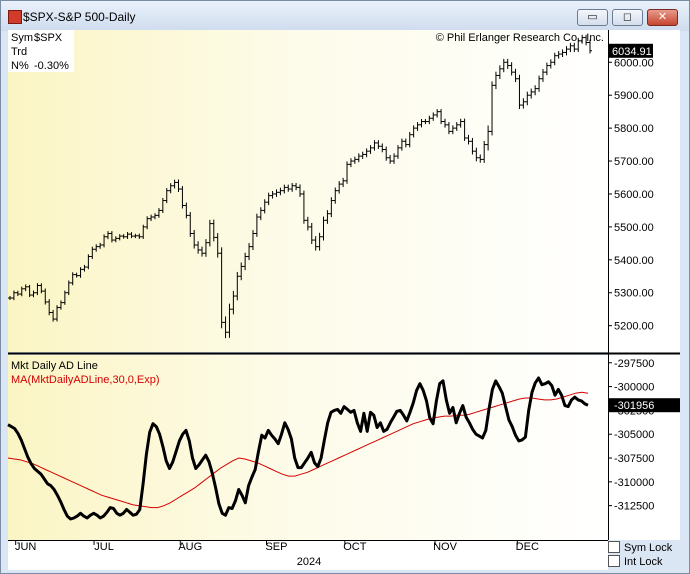  What do you see at coordinates (445, 547) in the screenshot?
I see `x-tick-label: NOV` at bounding box center [445, 547].